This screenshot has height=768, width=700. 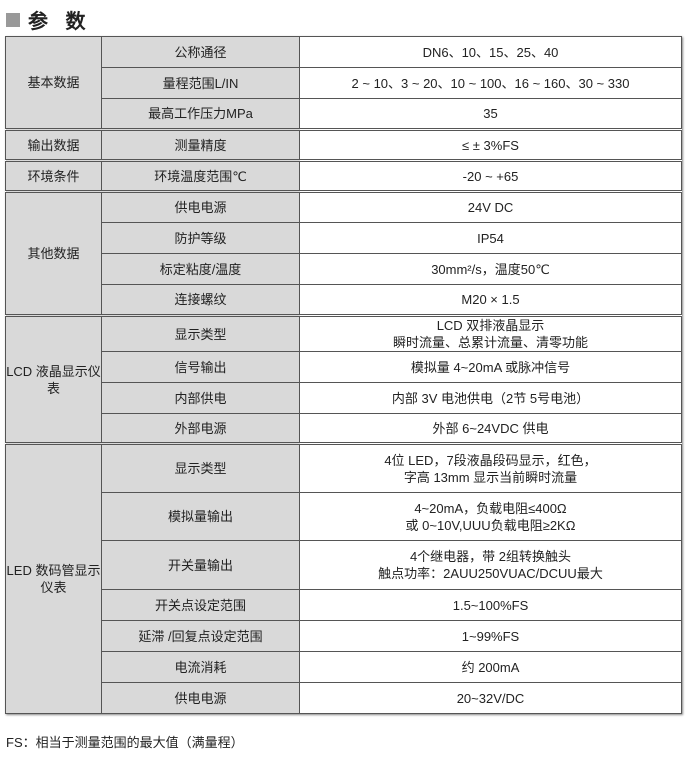 I want to click on param-value: 30mm²/s，温度50℃, so click(x=490, y=269).